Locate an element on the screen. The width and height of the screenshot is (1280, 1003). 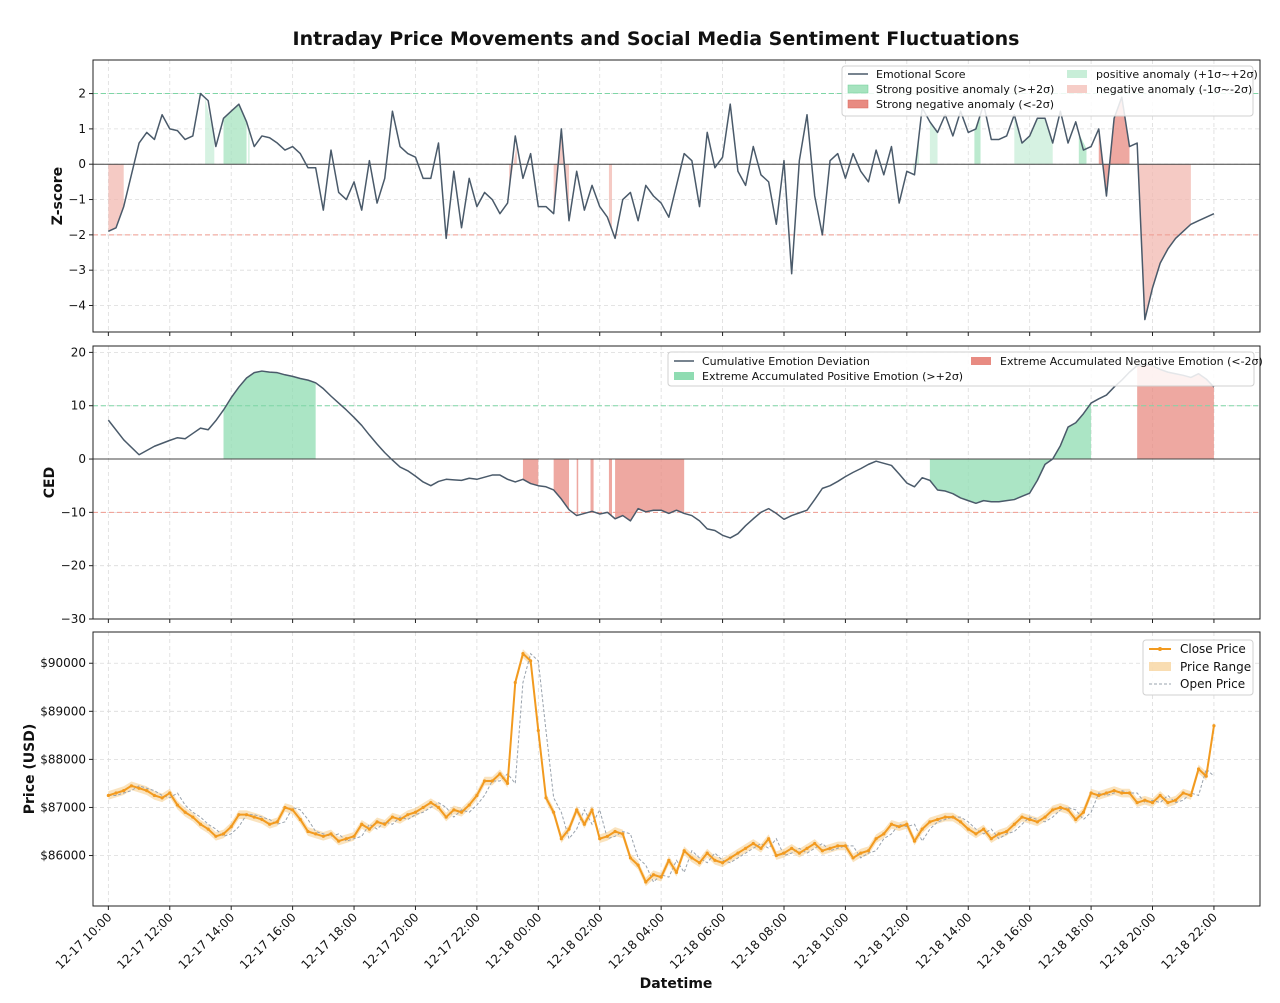
x-tick-label: 12-18 00:00 is located at coordinates (514, 941).